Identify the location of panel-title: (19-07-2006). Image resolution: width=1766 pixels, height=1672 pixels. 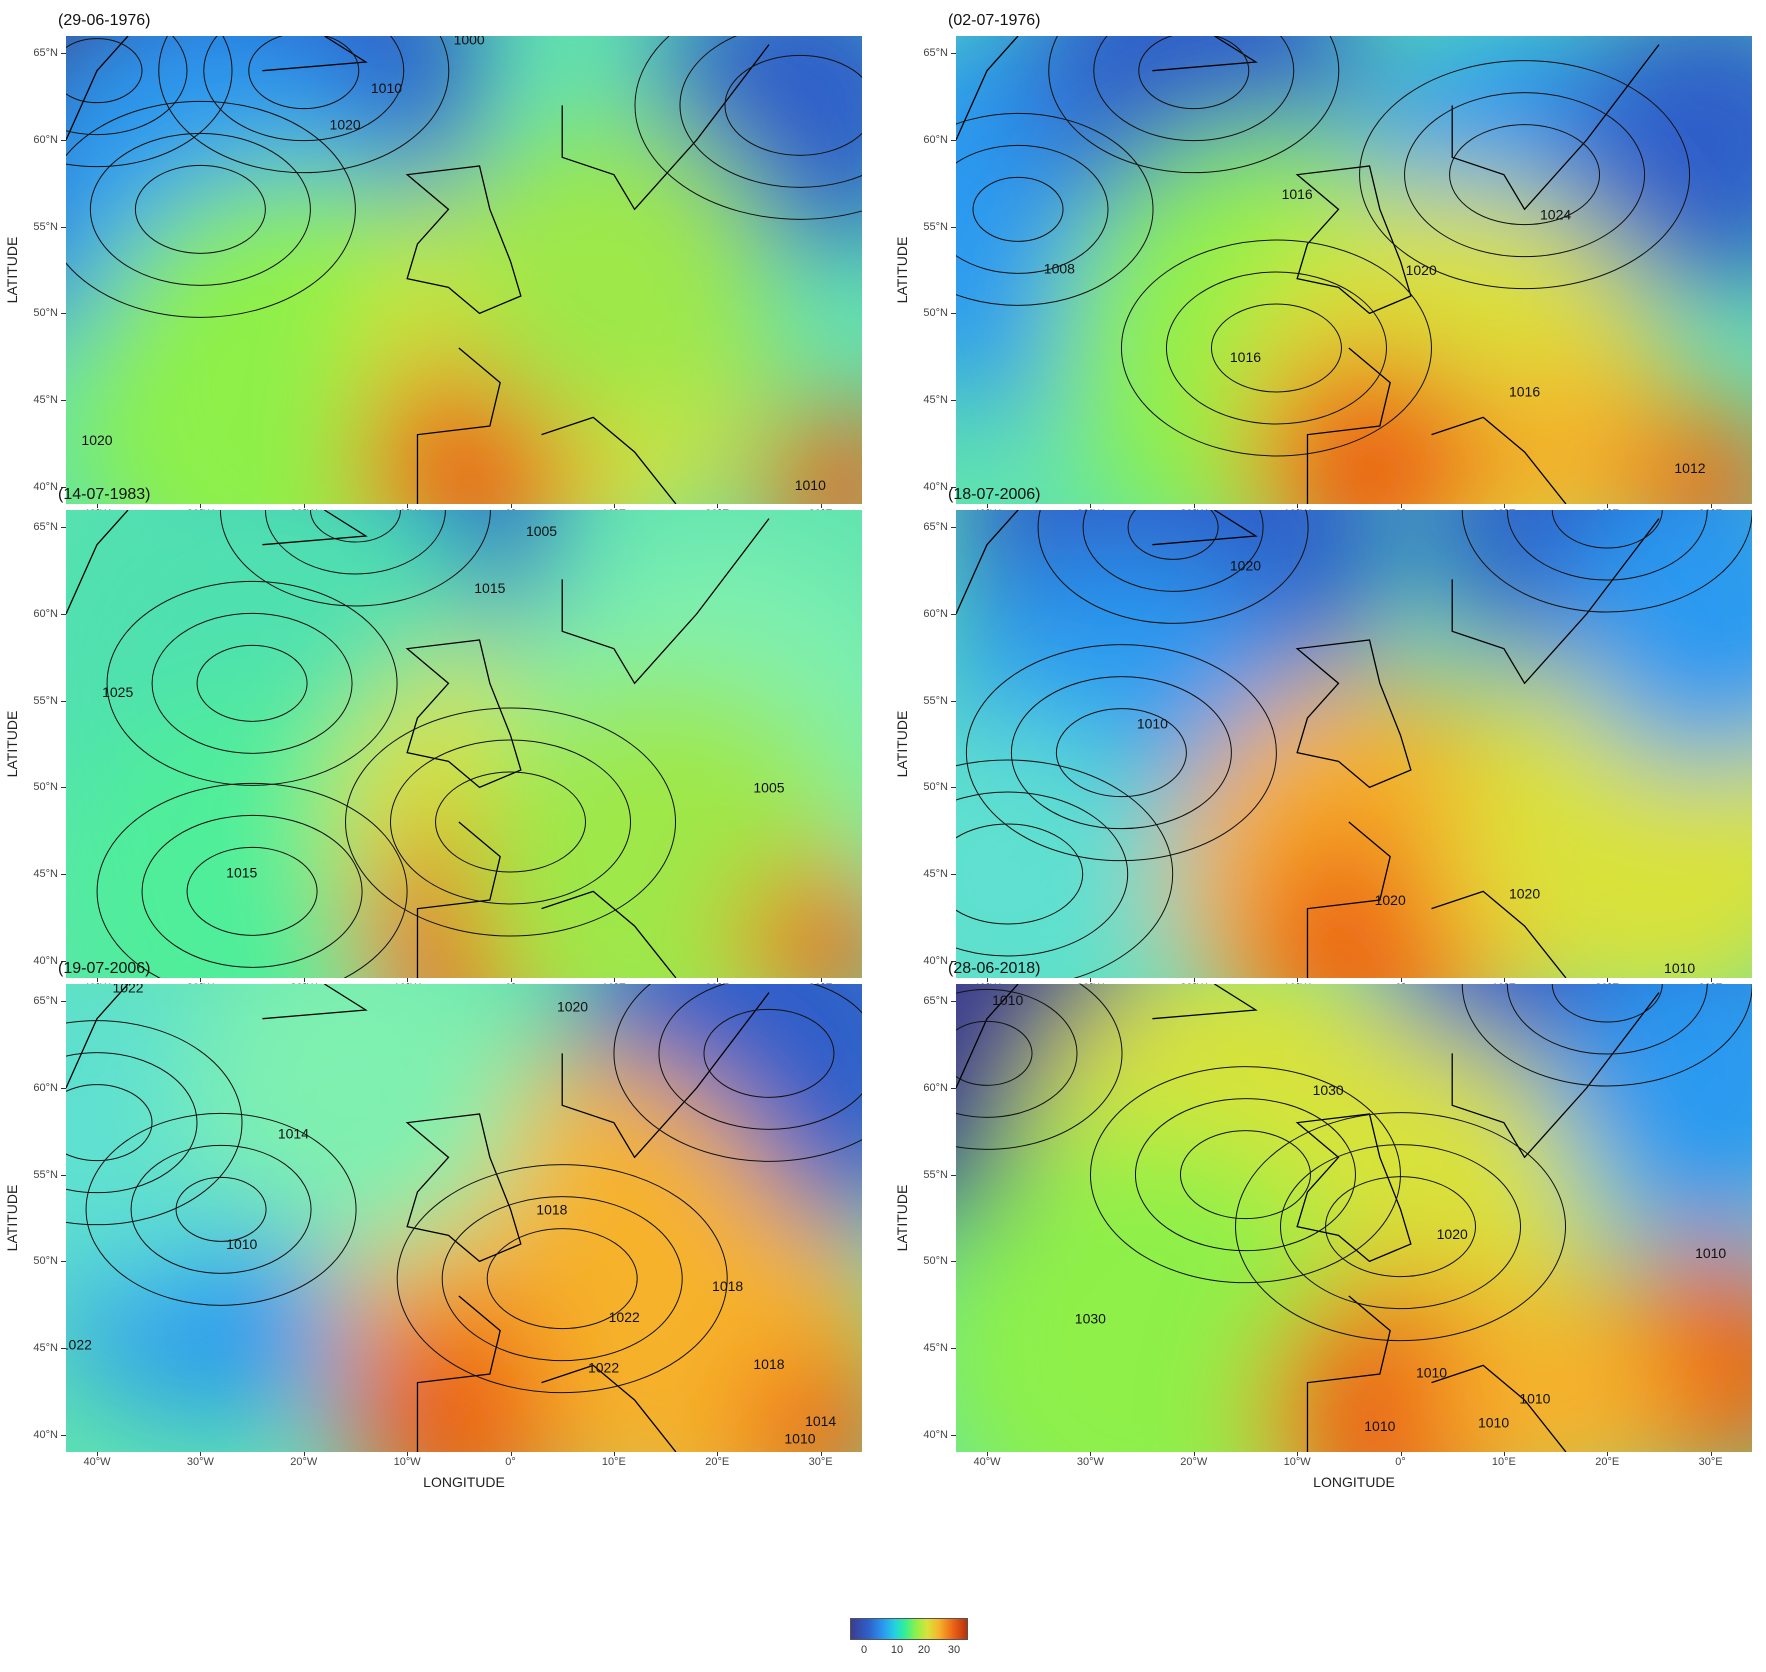
(104, 968).